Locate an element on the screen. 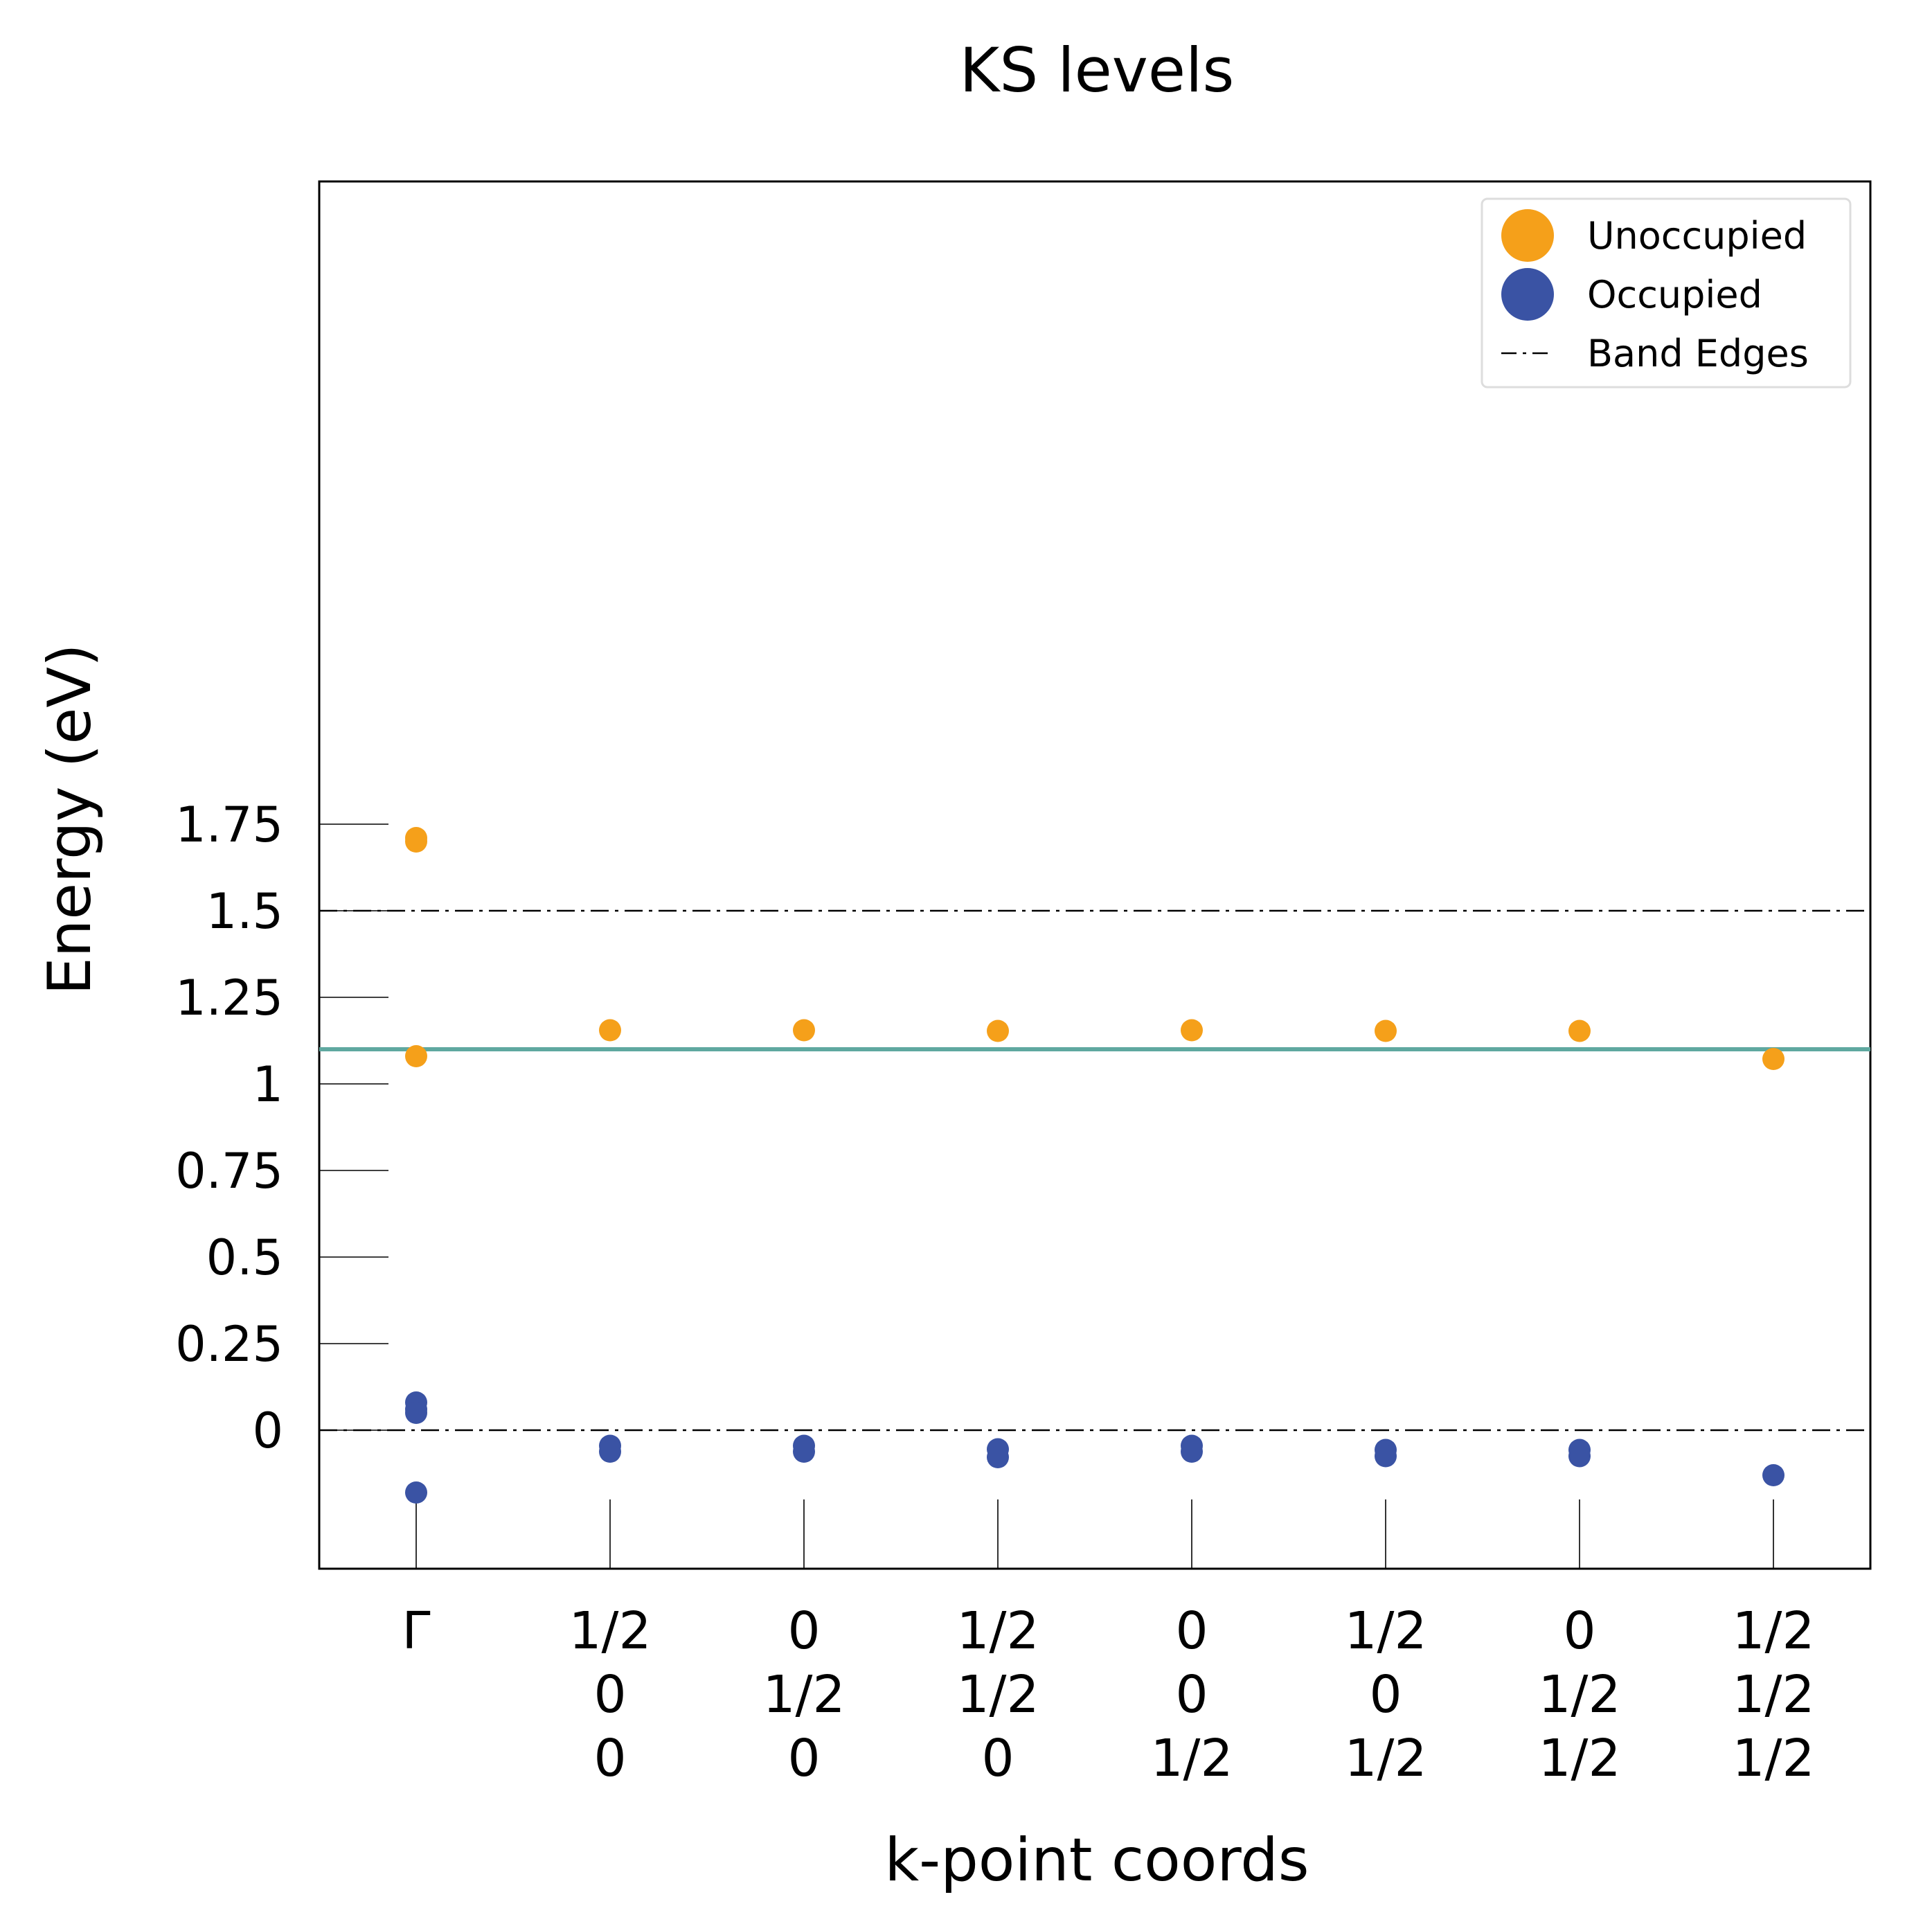 The image size is (1932, 1915). y-tick-label: 1 is located at coordinates (267, 1084).